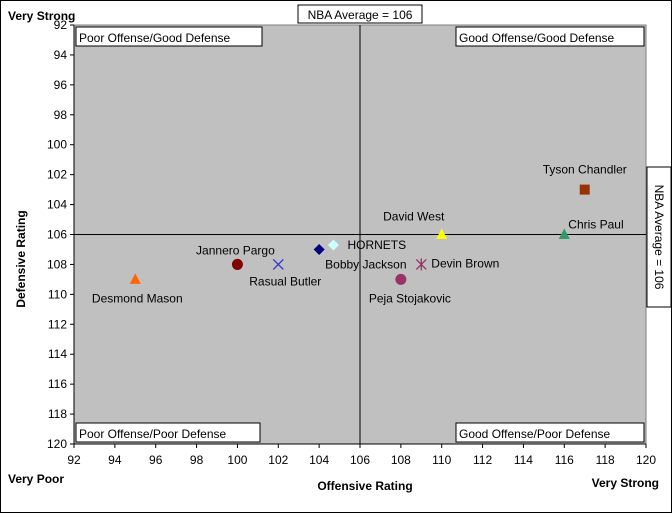  What do you see at coordinates (57, 235) in the screenshot?
I see `y-tick-label: 106` at bounding box center [57, 235].